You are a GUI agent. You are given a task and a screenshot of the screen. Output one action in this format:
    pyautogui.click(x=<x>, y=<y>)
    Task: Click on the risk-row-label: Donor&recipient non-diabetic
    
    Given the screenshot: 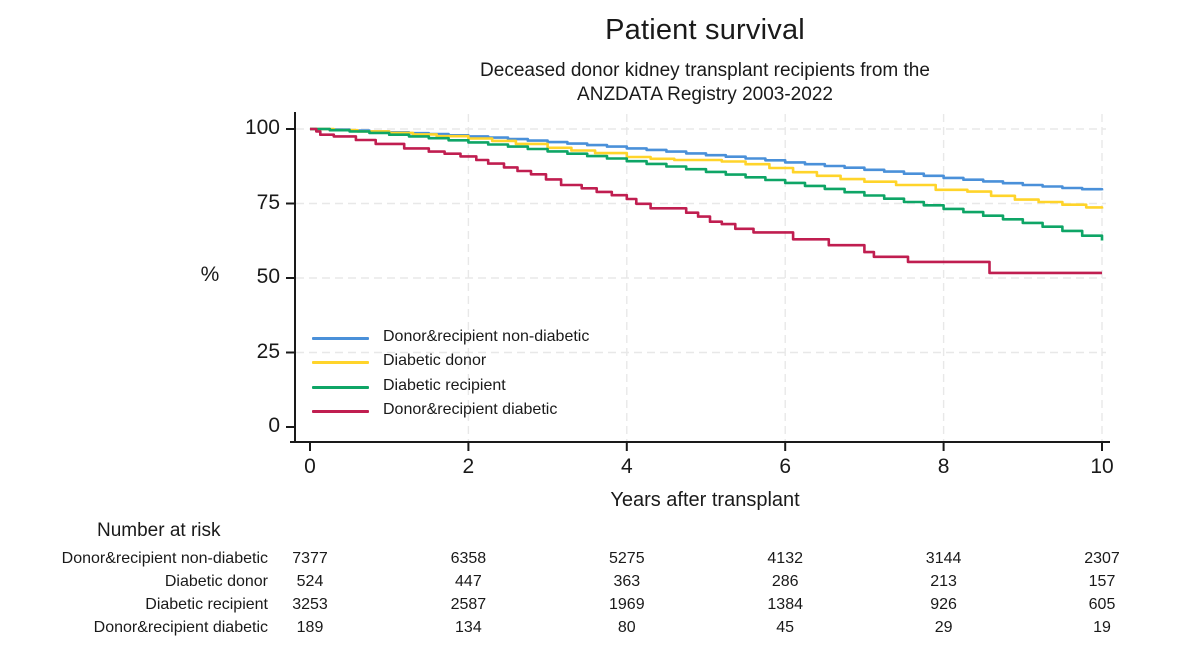 What is the action you would take?
    pyautogui.click(x=164, y=558)
    